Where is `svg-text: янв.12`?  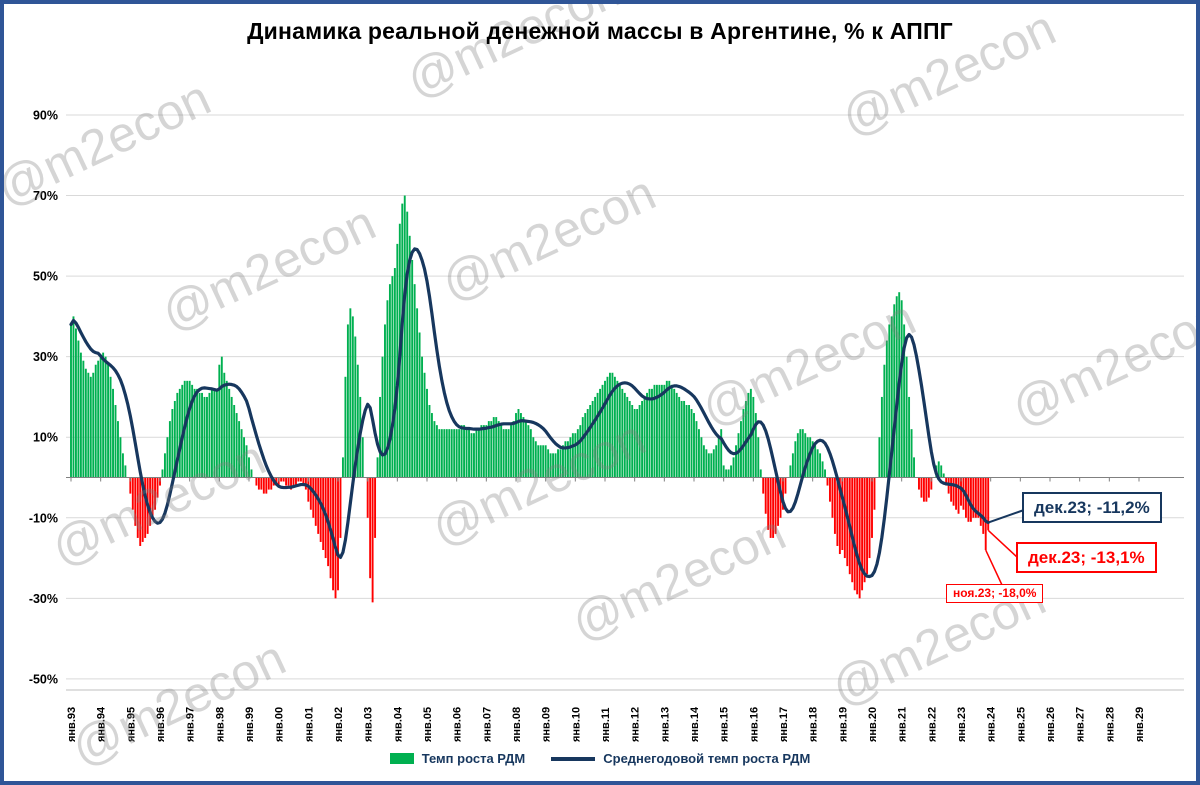 svg-text: янв.12 is located at coordinates (636, 724).